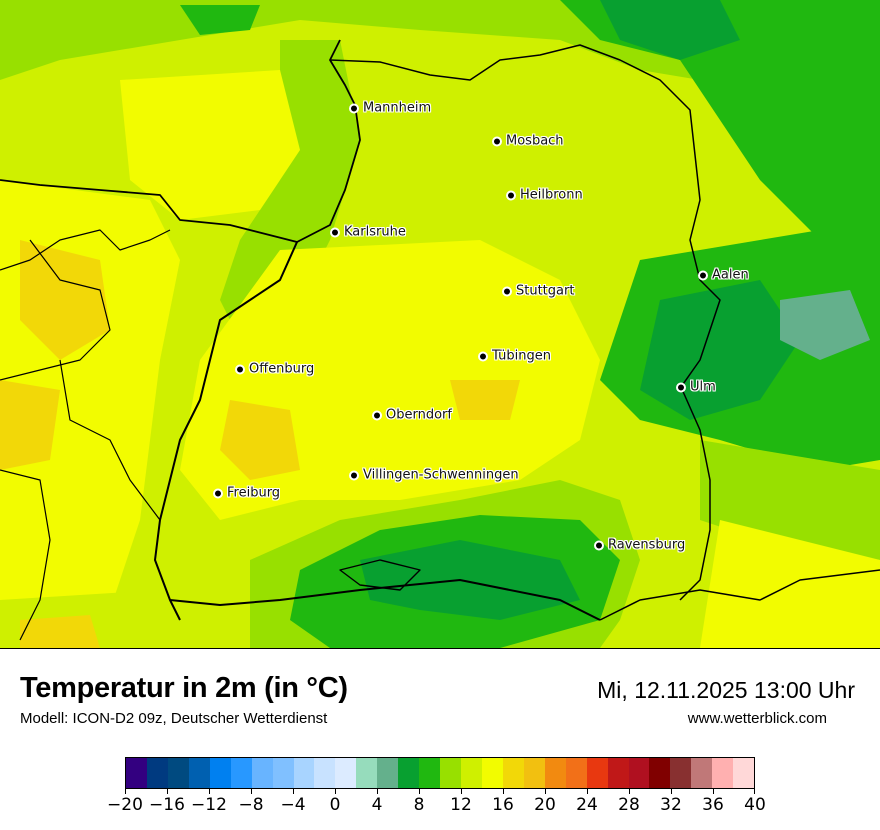 The width and height of the screenshot is (880, 830). I want to click on city-marker-heilbronn: Heilbronn, so click(544, 195).